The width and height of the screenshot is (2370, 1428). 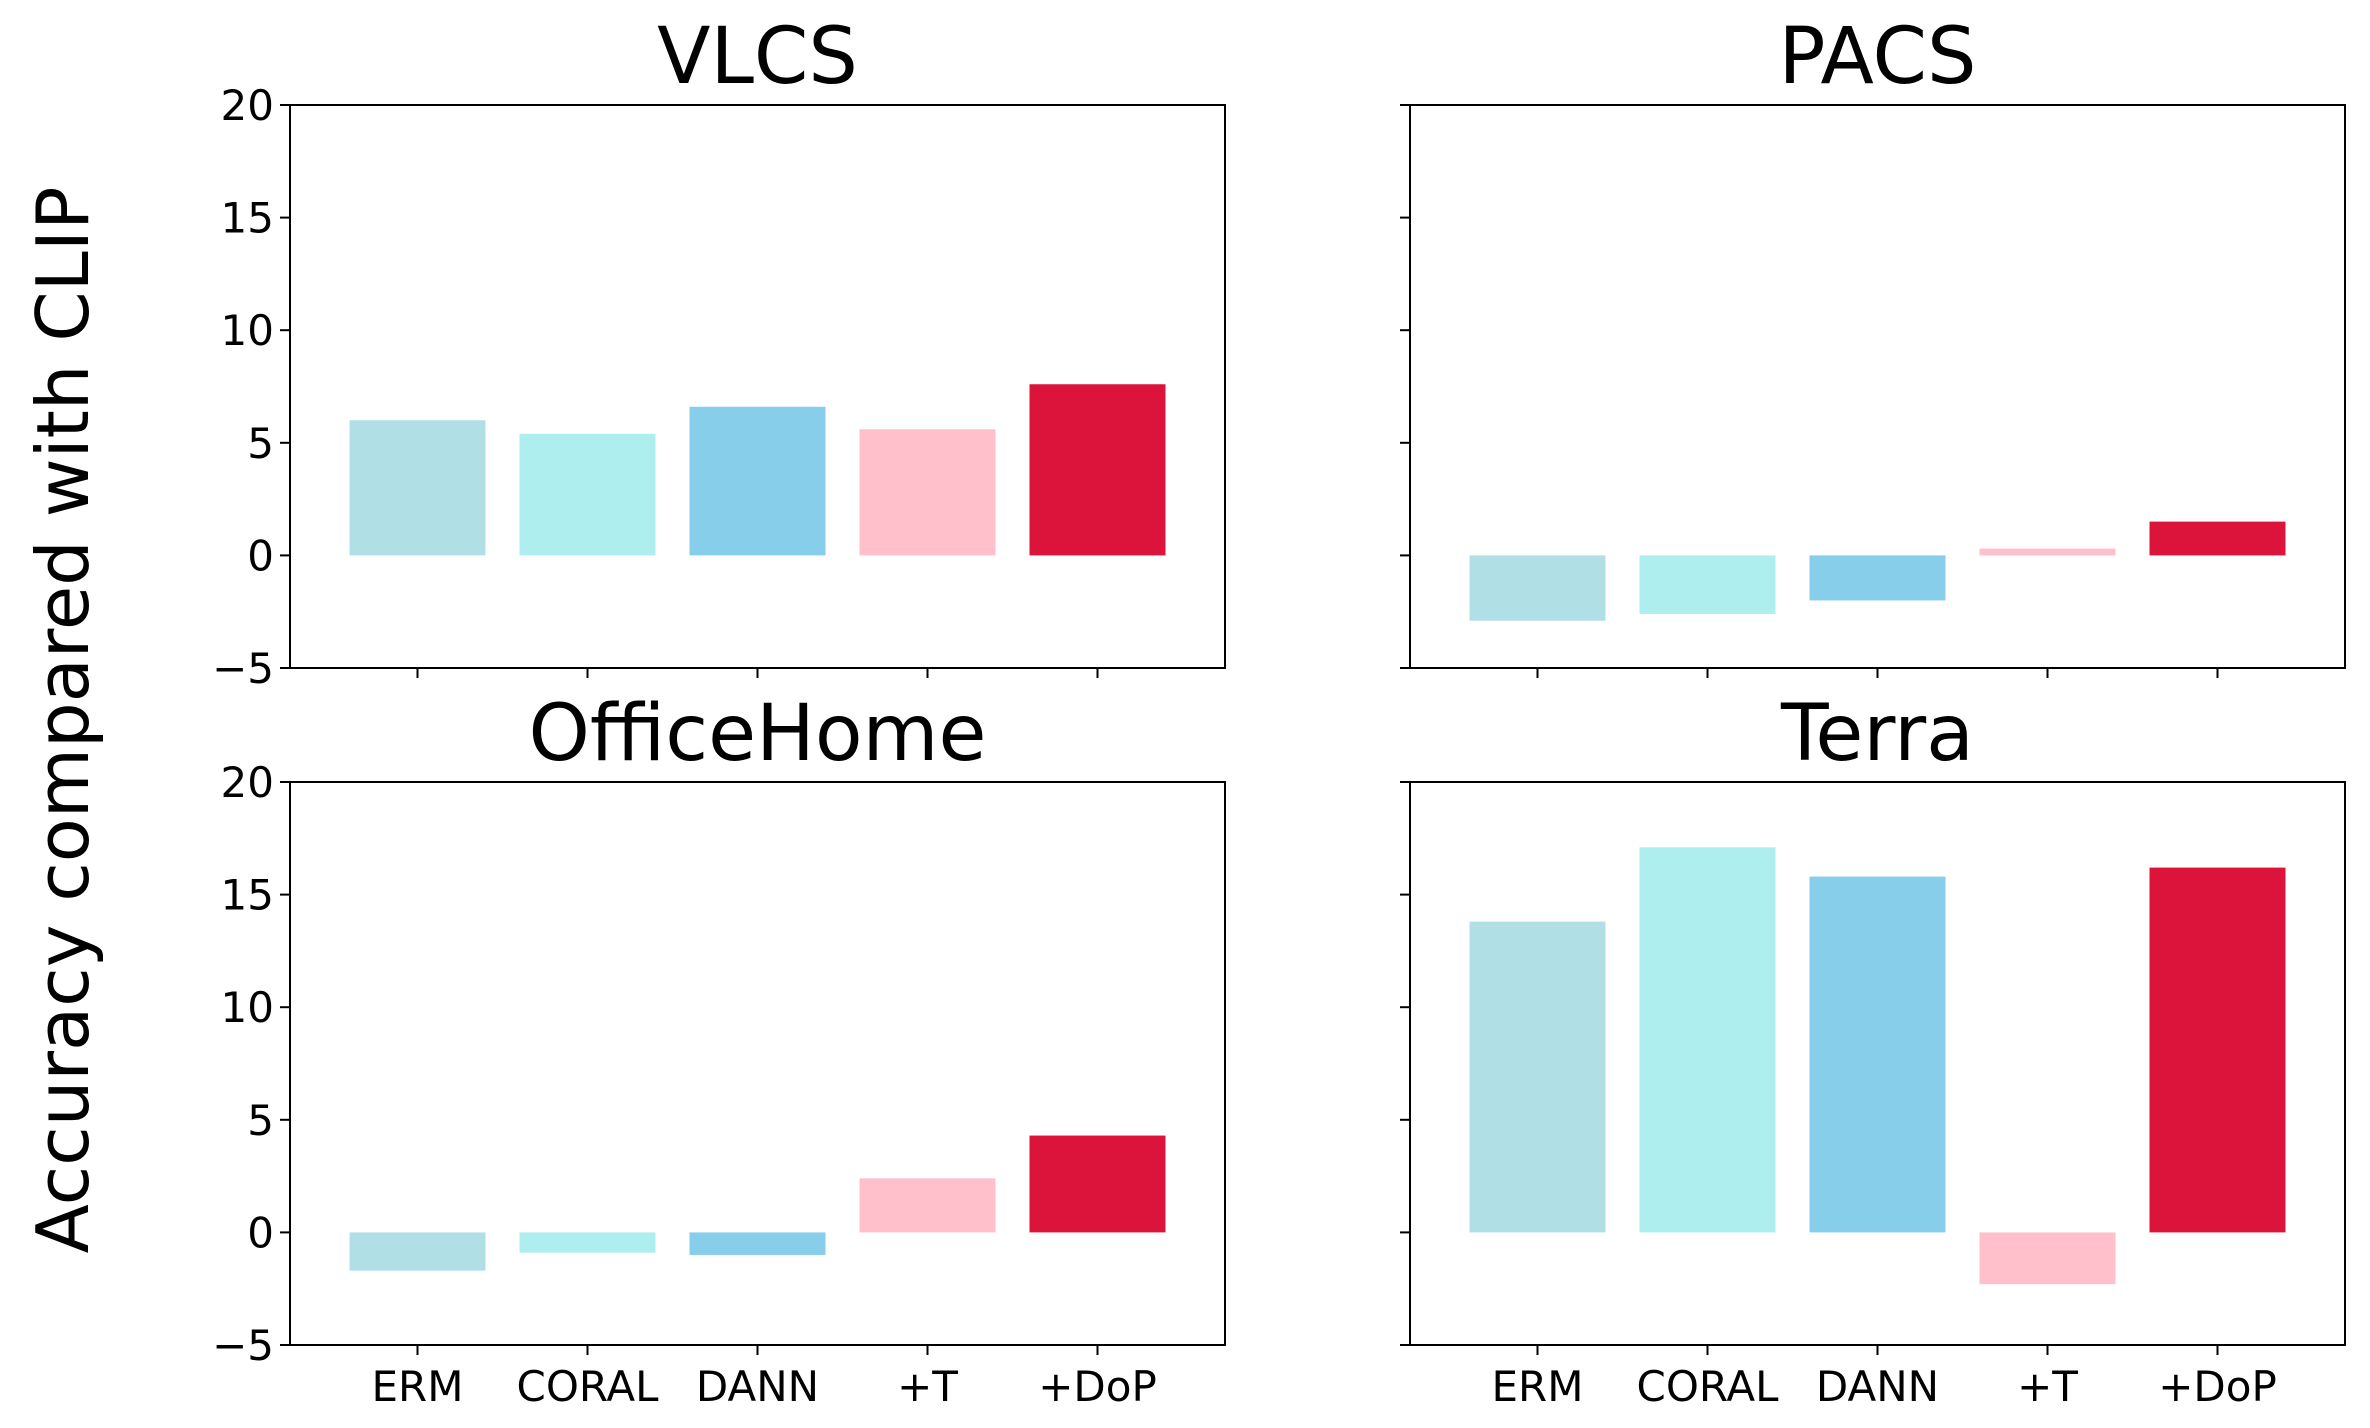 I want to click on bar-coral-vlcs, so click(x=587, y=494).